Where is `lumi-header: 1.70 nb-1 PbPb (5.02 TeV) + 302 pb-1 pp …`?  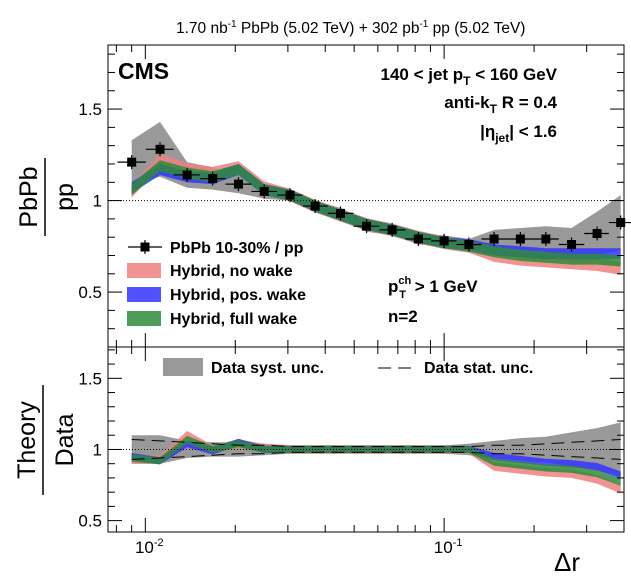 lumi-header: 1.70 nb-1 PbPb (5.02 TeV) + 302 pb-1 pp … is located at coordinates (350, 28).